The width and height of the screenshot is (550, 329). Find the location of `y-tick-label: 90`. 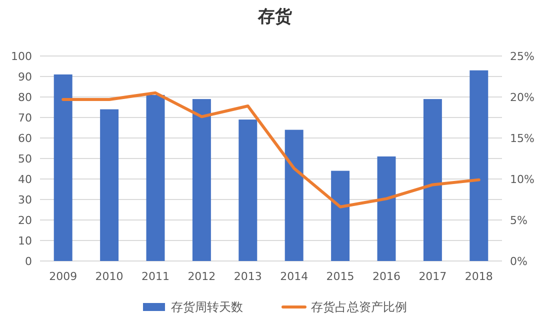

y-tick-label: 90 is located at coordinates (25, 77).